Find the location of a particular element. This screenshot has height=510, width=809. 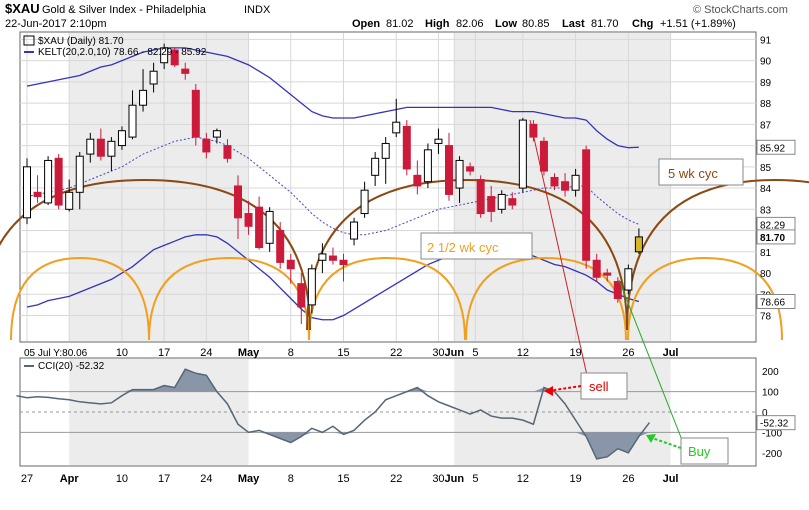

cycle-2-5wk-box is located at coordinates (476, 246).